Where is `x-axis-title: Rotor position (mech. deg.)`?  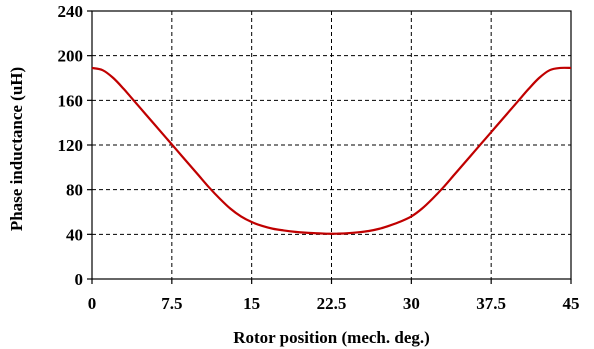 x-axis-title: Rotor position (mech. deg.) is located at coordinates (331, 337).